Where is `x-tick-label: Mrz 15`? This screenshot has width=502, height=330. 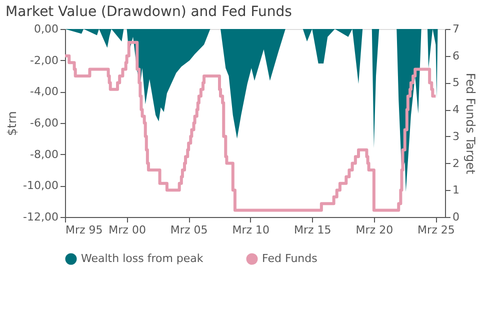 x-tick-label: Mrz 15 is located at coordinates (313, 230).